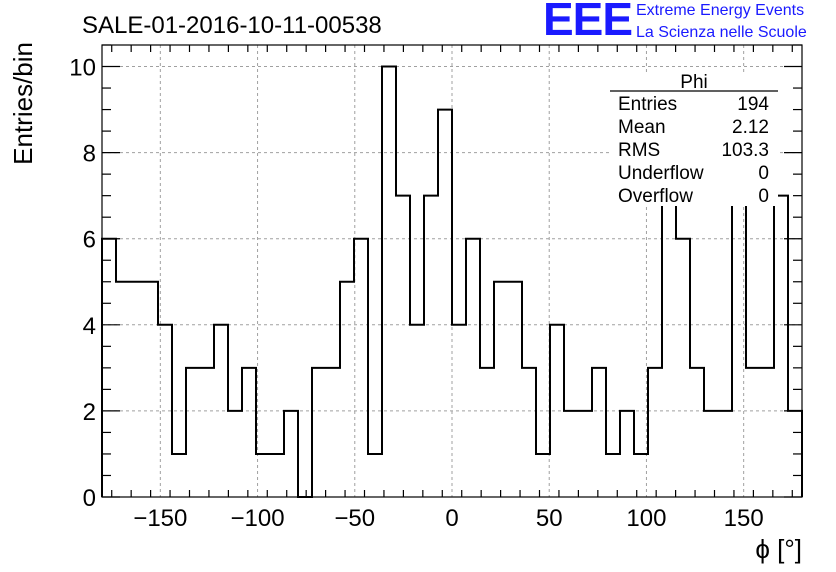 This screenshot has width=836, height=572. I want to click on y-axis-label: Entries/bin, so click(23, 103).